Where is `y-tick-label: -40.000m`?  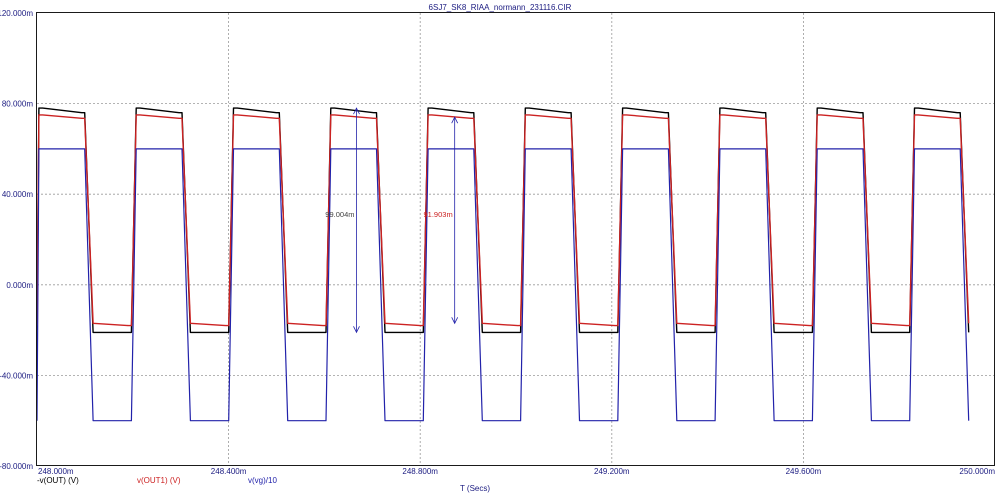
y-tick-label: -40.000m is located at coordinates (16, 375).